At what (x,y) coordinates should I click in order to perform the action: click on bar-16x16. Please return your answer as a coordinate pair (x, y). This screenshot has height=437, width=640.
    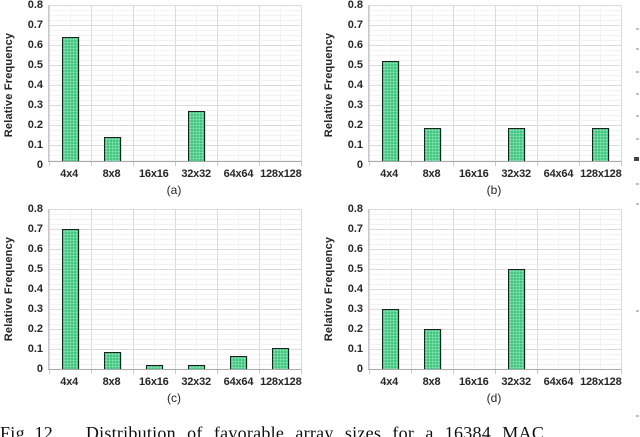
    Looking at the image, I should click on (154, 367).